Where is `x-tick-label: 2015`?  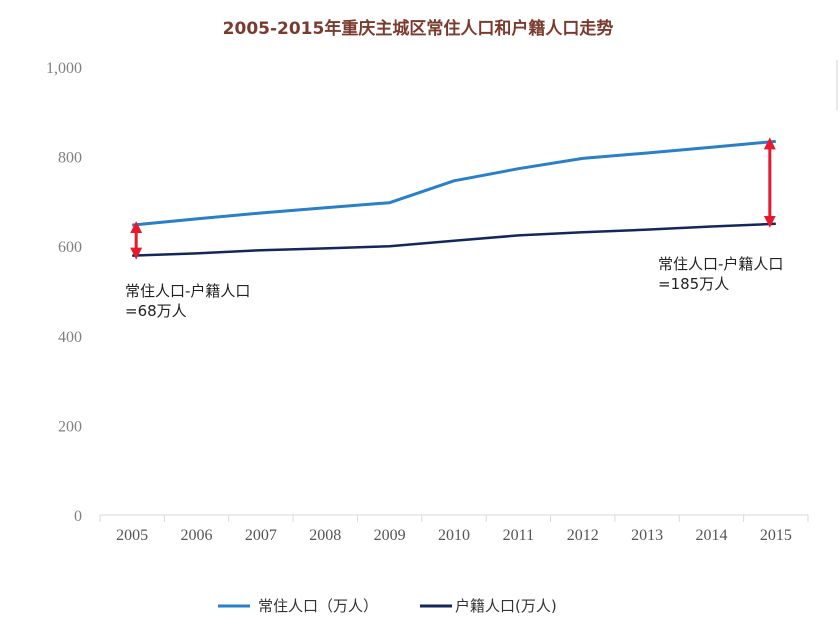
x-tick-label: 2015 is located at coordinates (776, 535).